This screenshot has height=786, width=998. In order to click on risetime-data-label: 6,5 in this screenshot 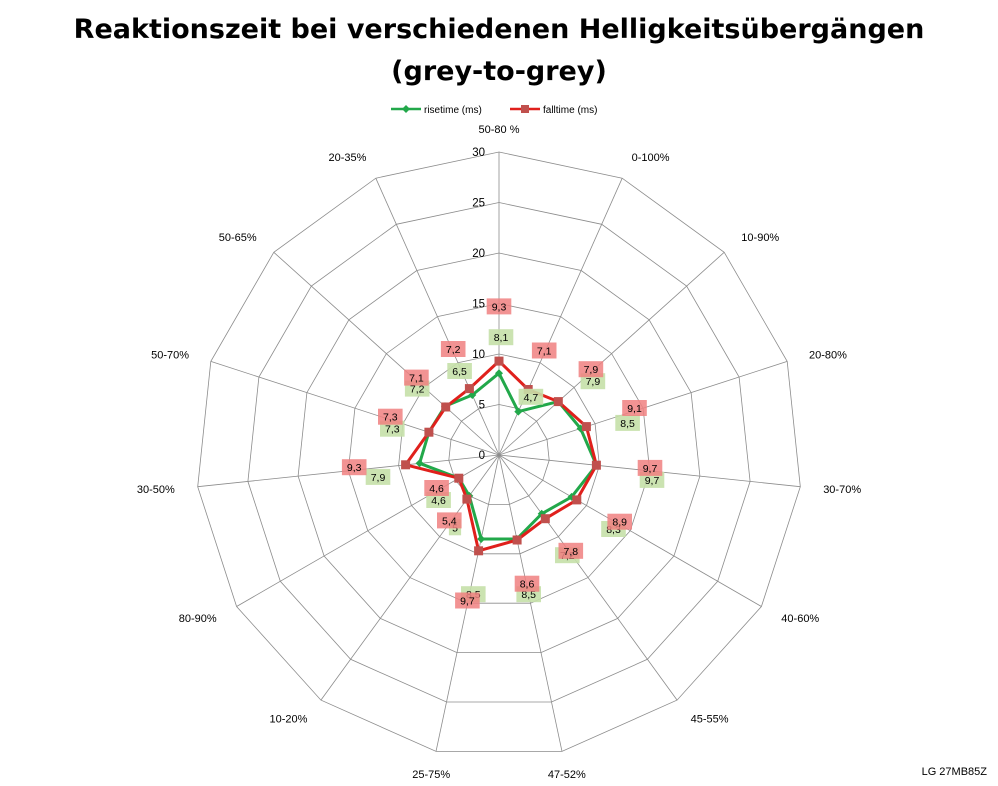, I will do `click(459, 372)`.